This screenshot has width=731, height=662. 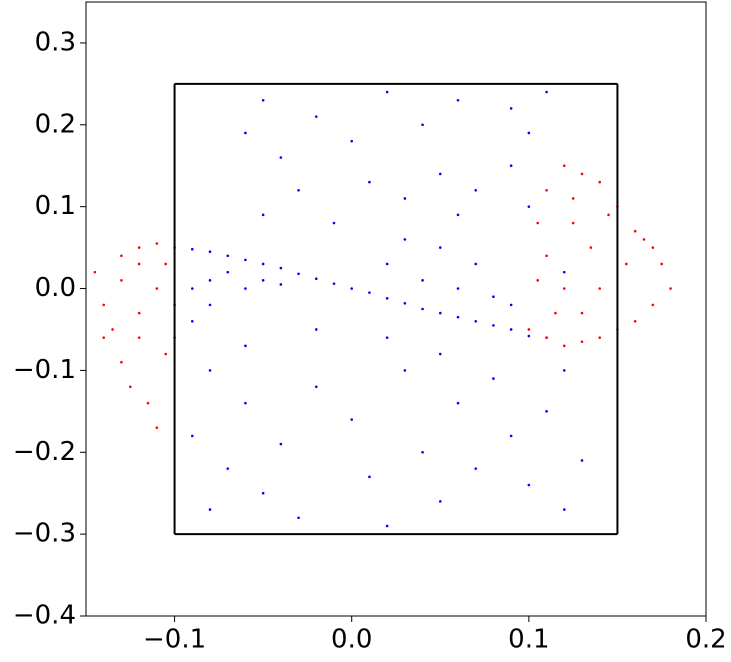 What do you see at coordinates (55, 124) in the screenshot?
I see `y-tick-label: 0.2` at bounding box center [55, 124].